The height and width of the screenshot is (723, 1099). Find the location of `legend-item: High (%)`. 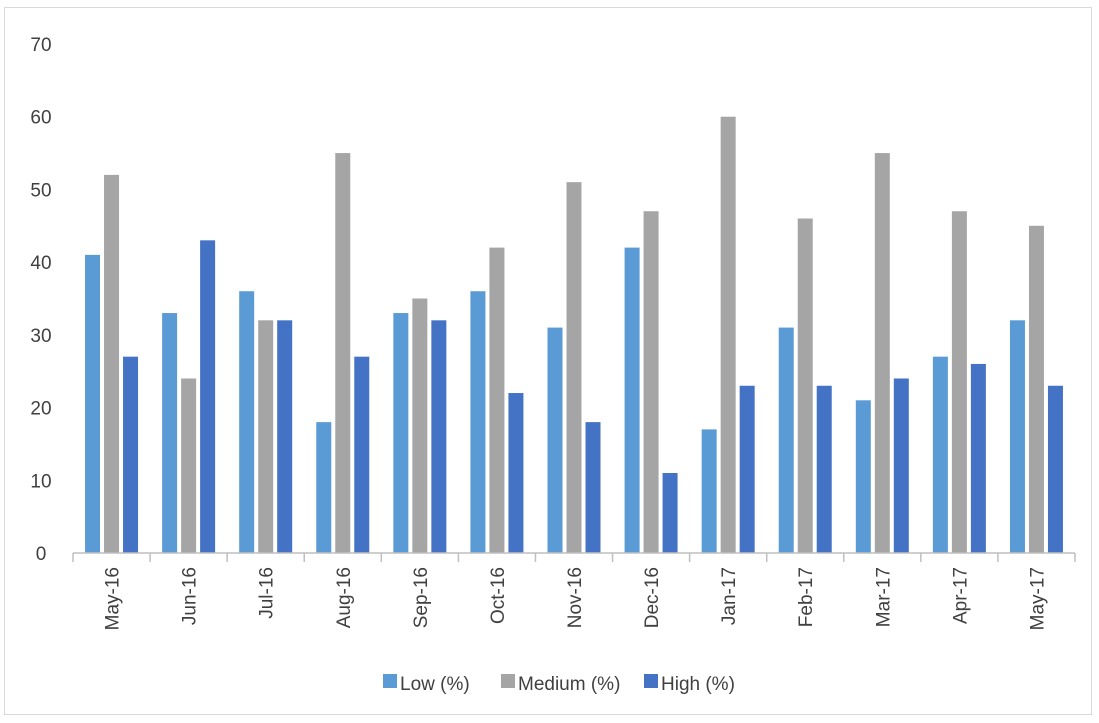

legend-item: High (%) is located at coordinates (689, 684).